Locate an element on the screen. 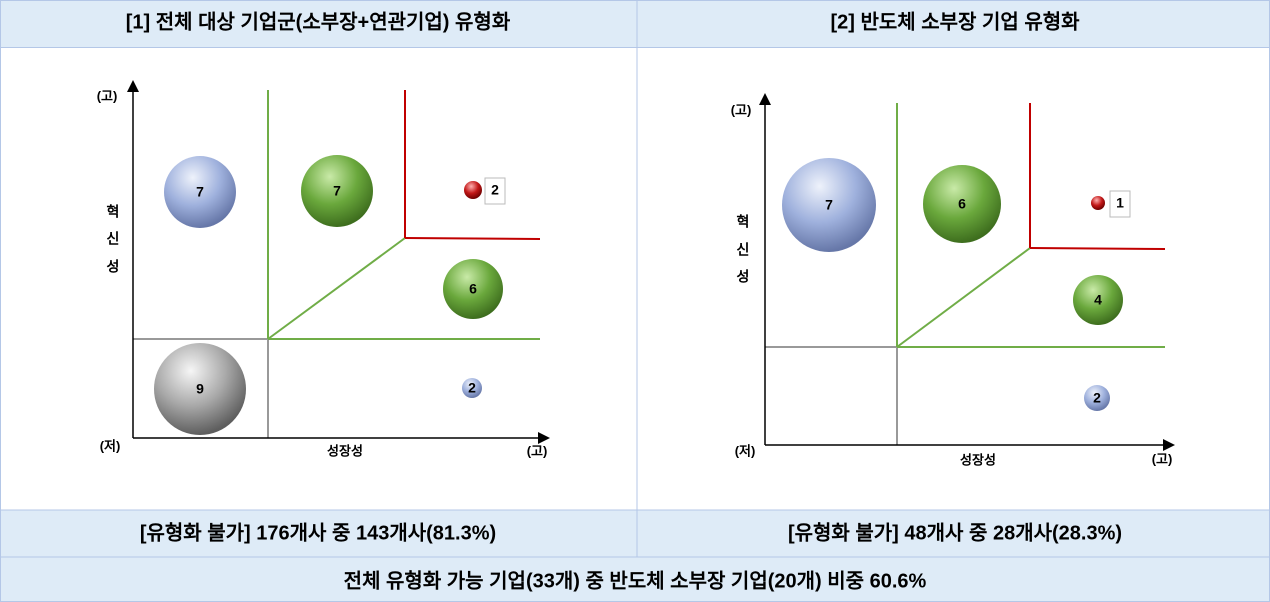  bubble-label: 4 is located at coordinates (1098, 300).